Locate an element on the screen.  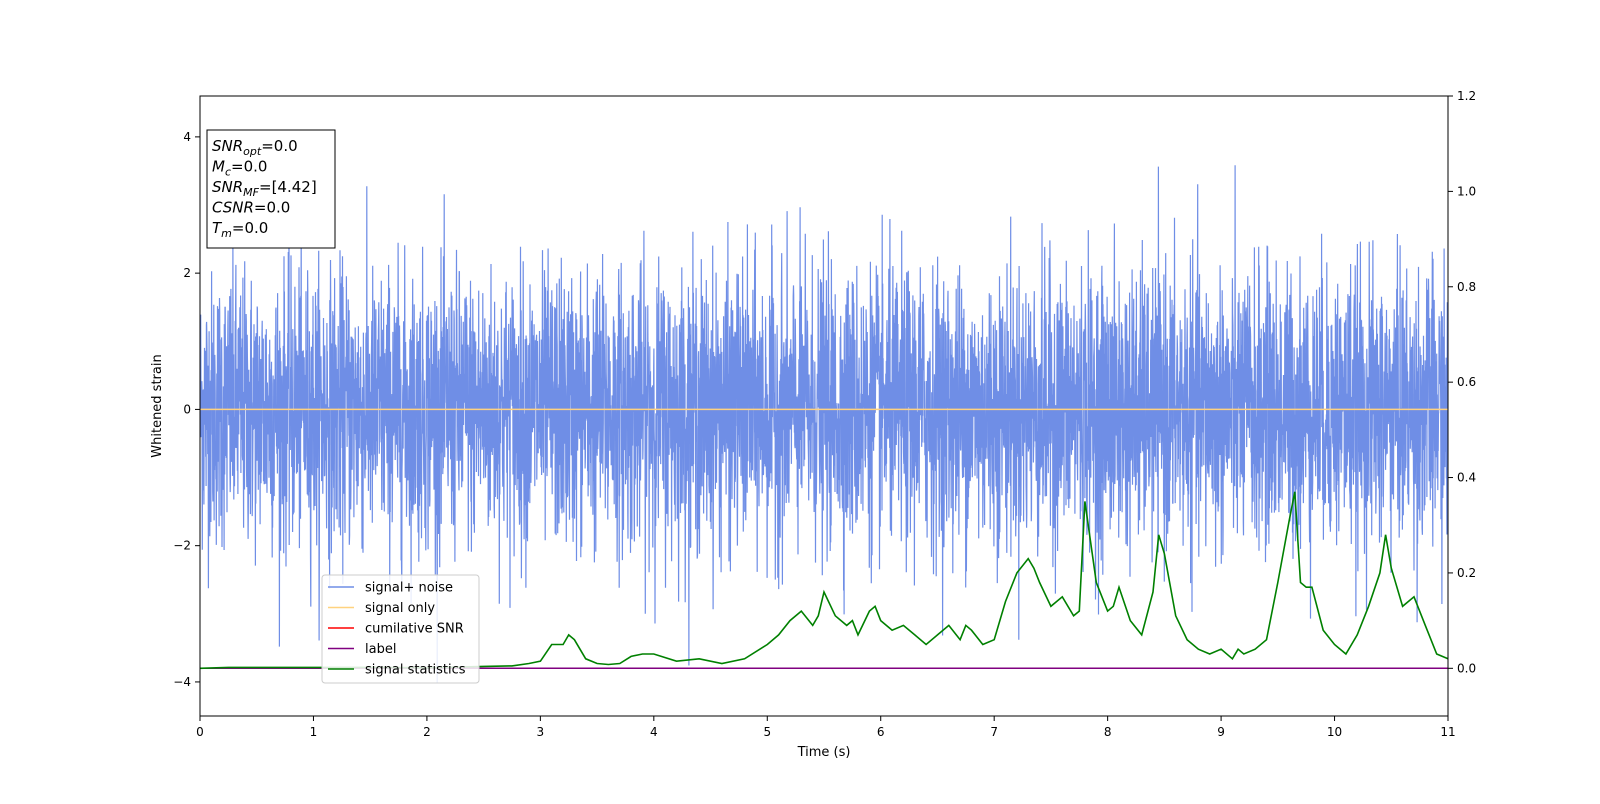
x-tick-label: 9 is located at coordinates (1221, 732).